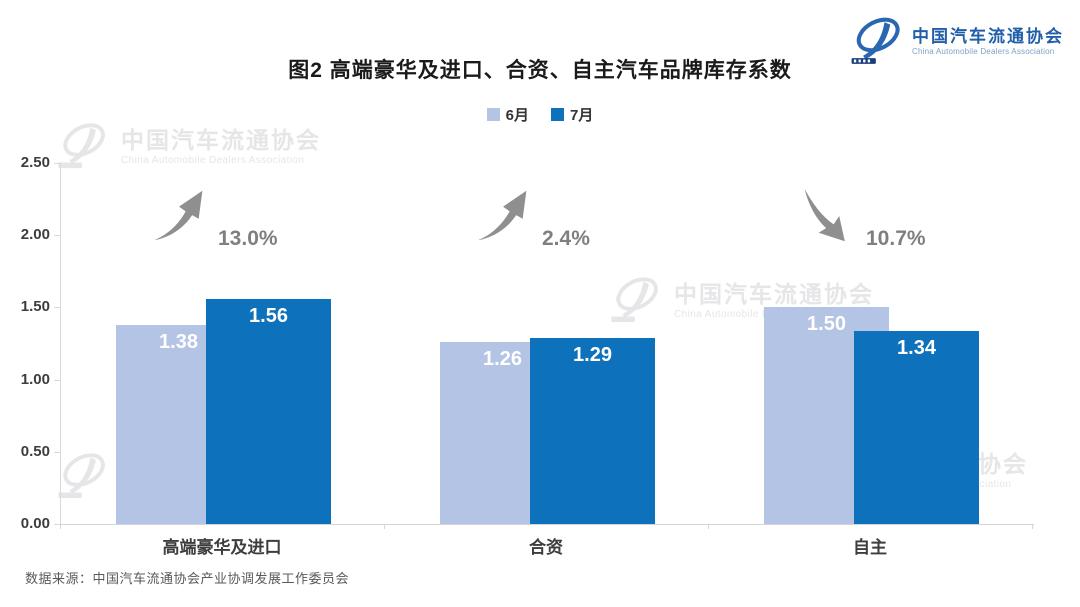  I want to click on x-axis-category-label: 合资, so click(546, 547).